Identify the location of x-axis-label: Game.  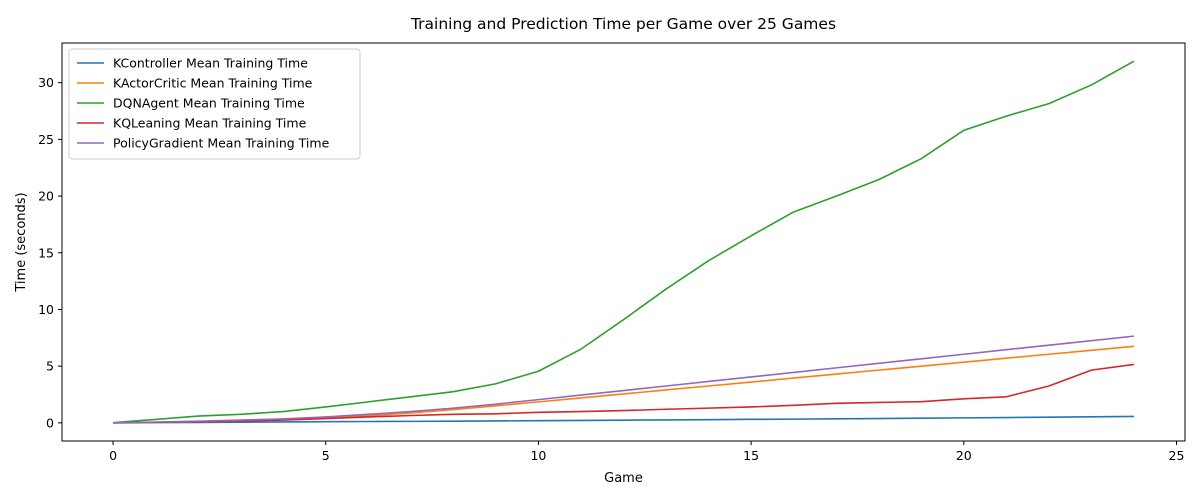
(623, 478).